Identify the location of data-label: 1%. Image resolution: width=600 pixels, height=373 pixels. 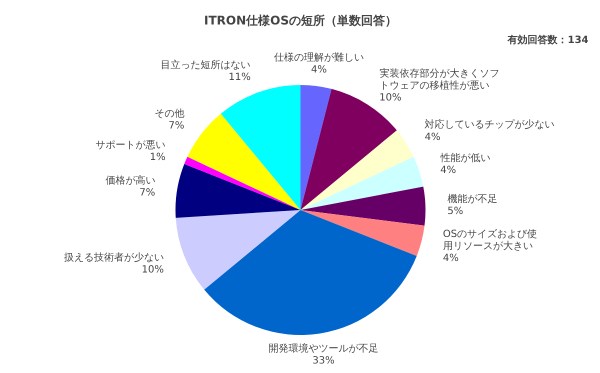
(158, 158).